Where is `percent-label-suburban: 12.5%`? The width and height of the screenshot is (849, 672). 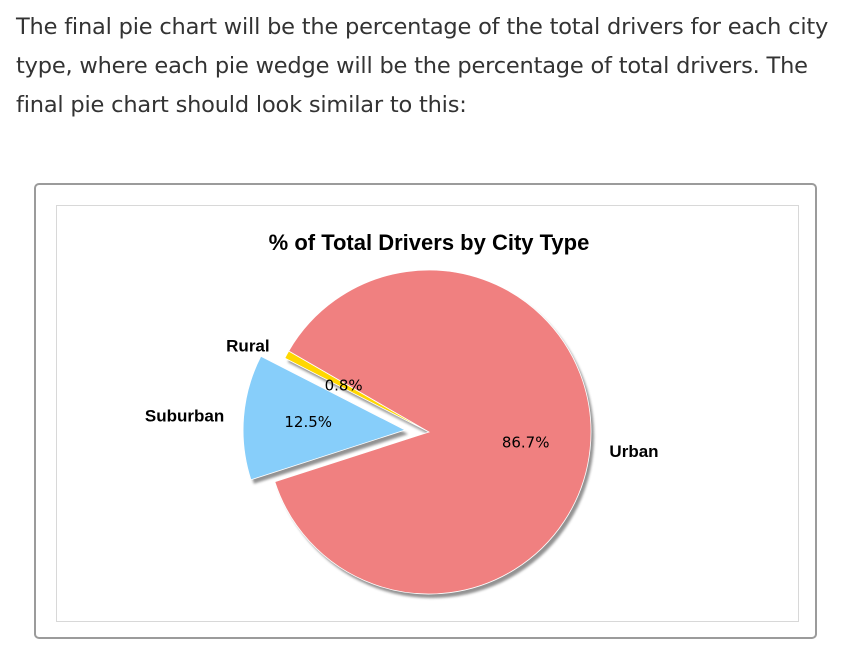
percent-label-suburban: 12.5% is located at coordinates (308, 422).